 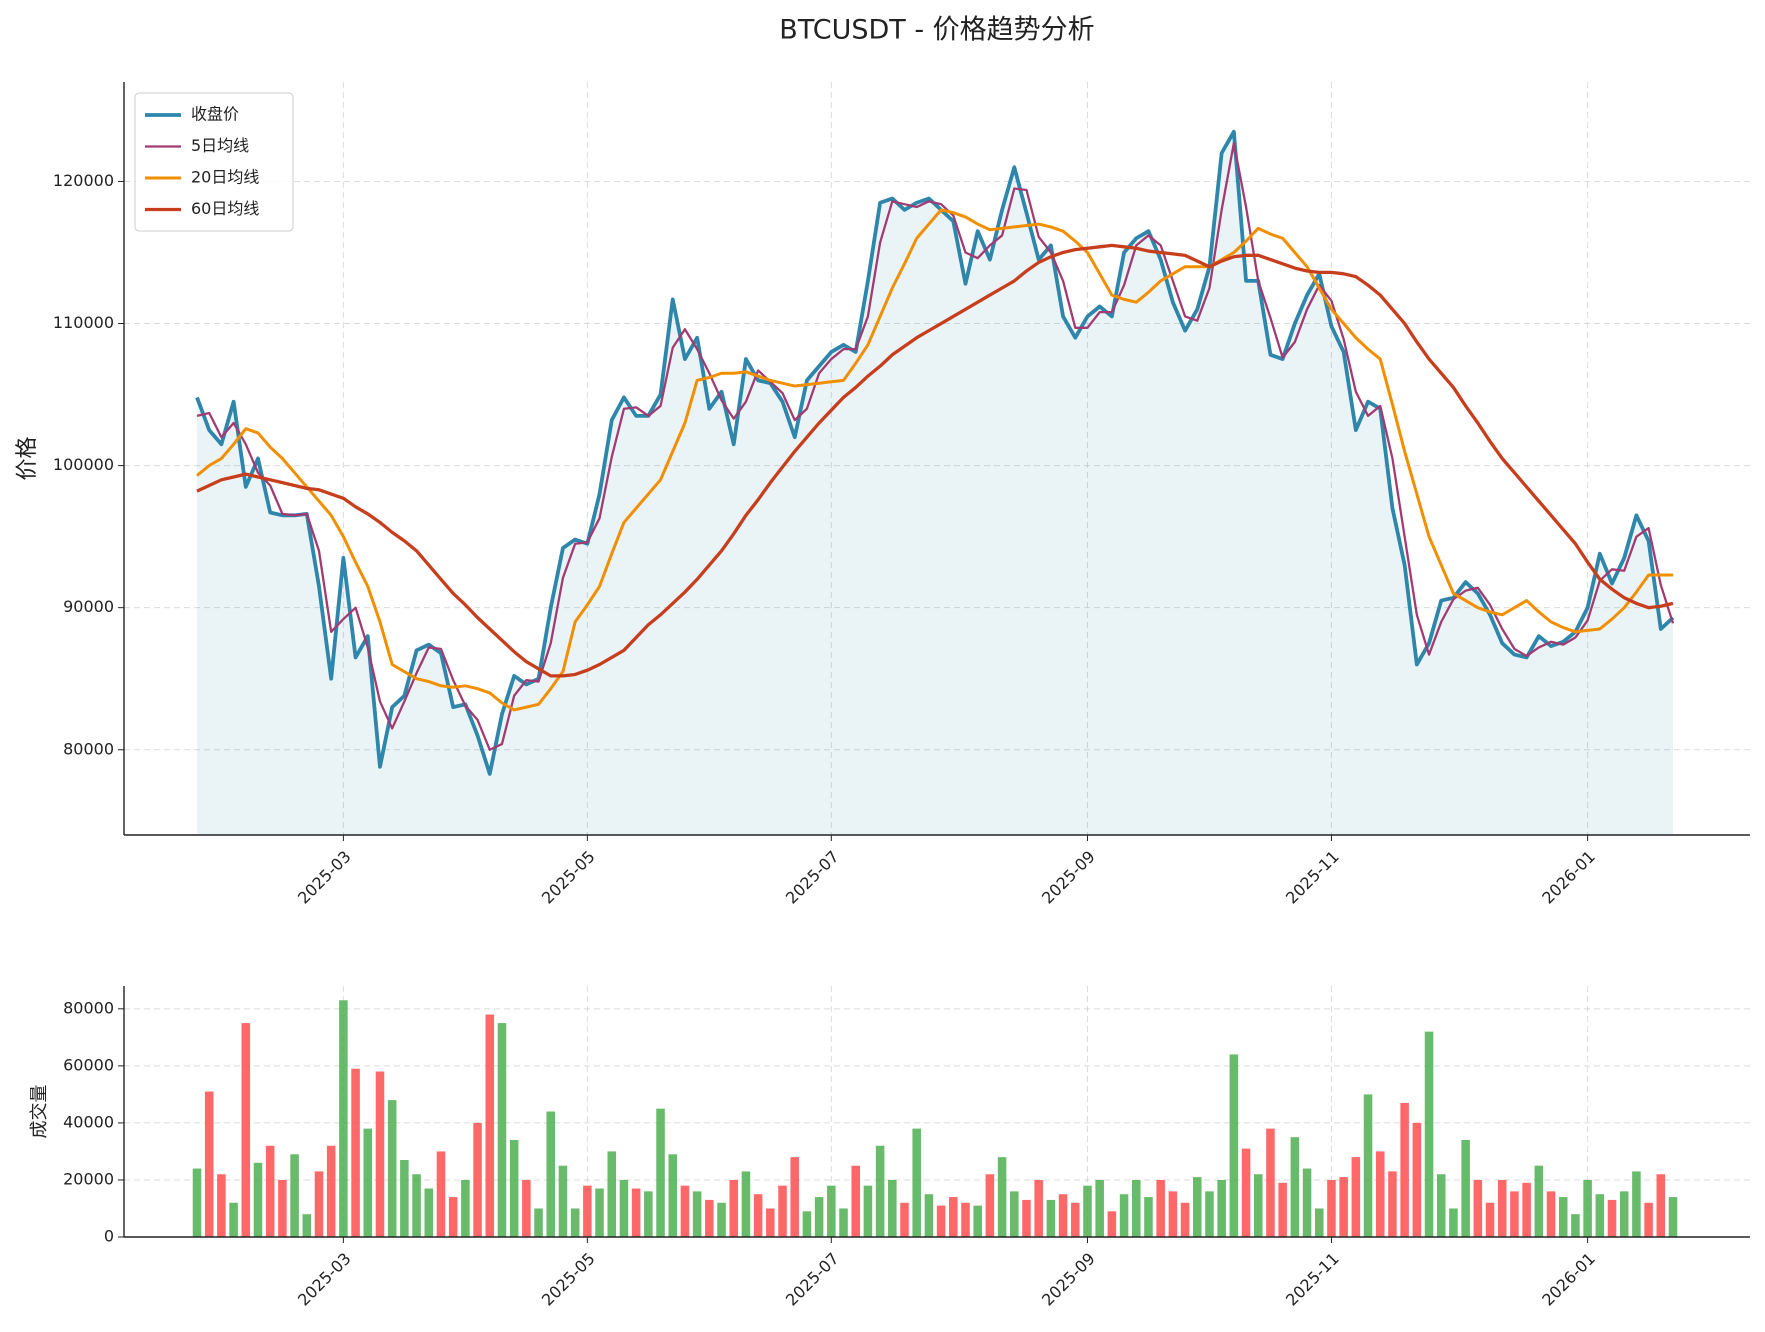 What do you see at coordinates (1312, 1279) in the screenshot?
I see `x-tick-label: 2025-11` at bounding box center [1312, 1279].